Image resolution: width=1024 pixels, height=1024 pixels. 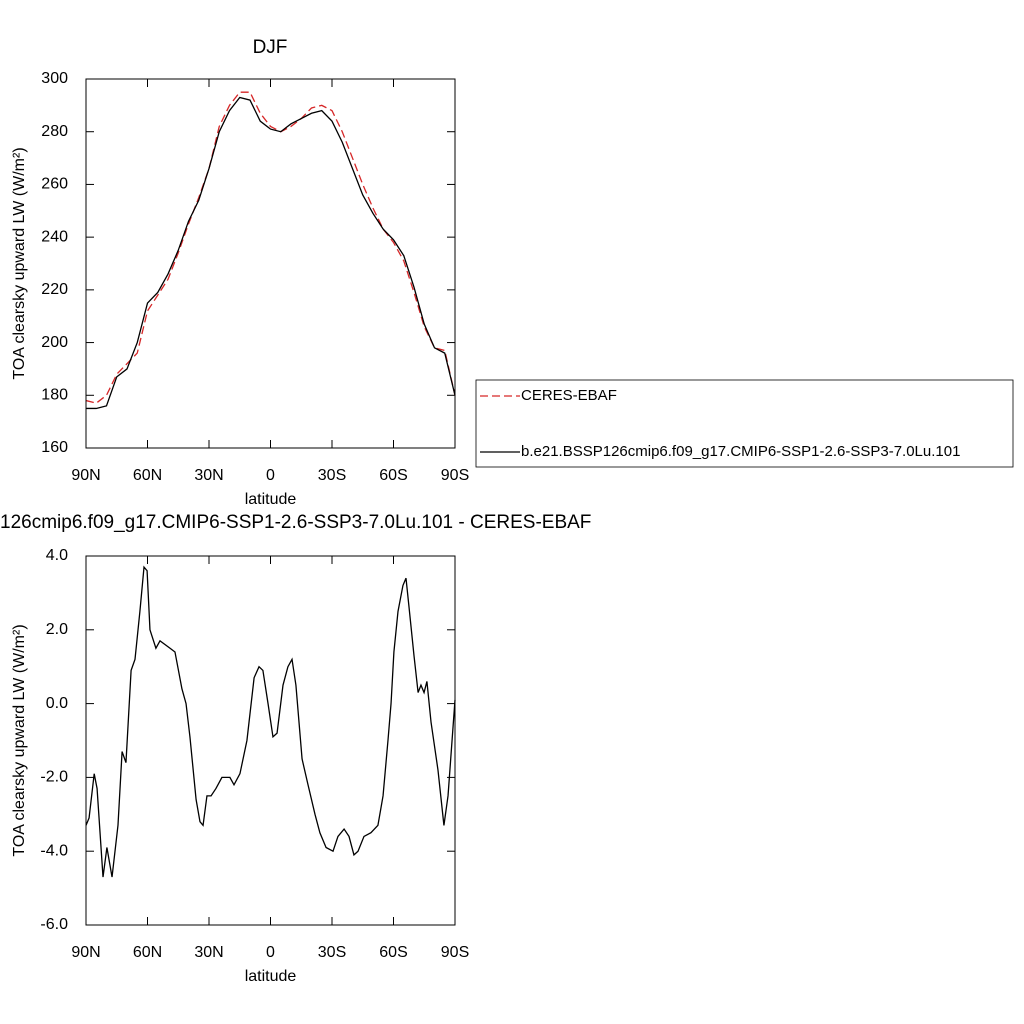 What do you see at coordinates (54, 131) in the screenshot?
I see `y-tick-label: 280` at bounding box center [54, 131].